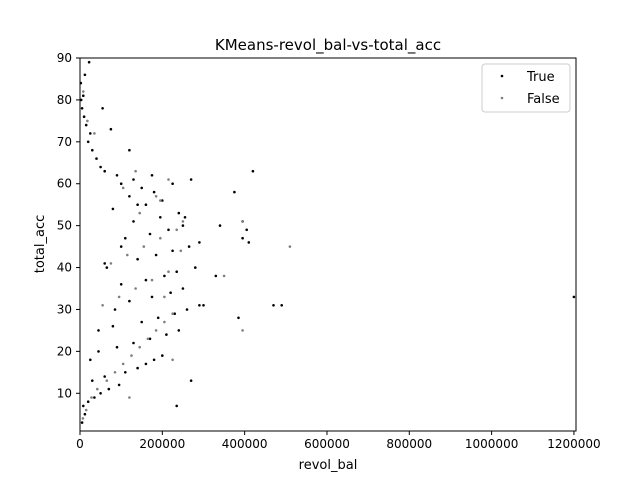 The width and height of the screenshot is (640, 484). I want to click on y-axis-ticks: 10 20 30 40 50 60 70 80 90, so click(68, 225).